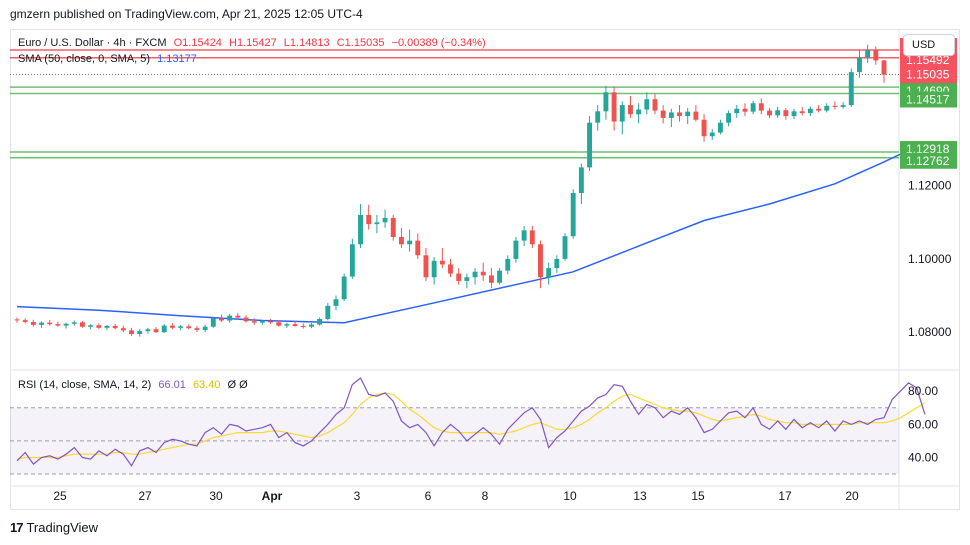 The image size is (970, 545). Describe the element at coordinates (92, 43) in the screenshot. I see `symbol-title: Euro / U.S. Dollar · 4h · FXCM` at that location.